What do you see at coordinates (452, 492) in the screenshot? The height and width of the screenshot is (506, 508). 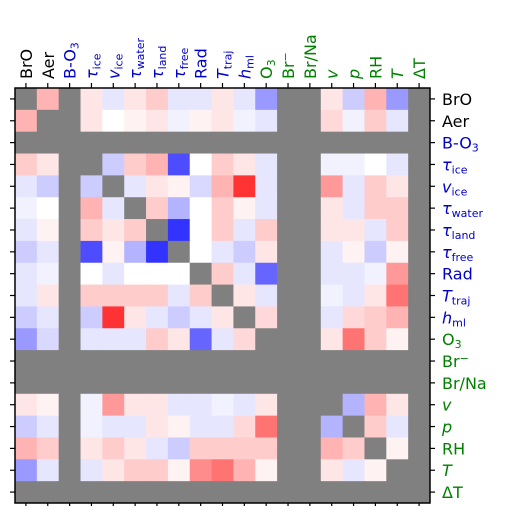 I see `label-main: ΔT` at bounding box center [452, 492].